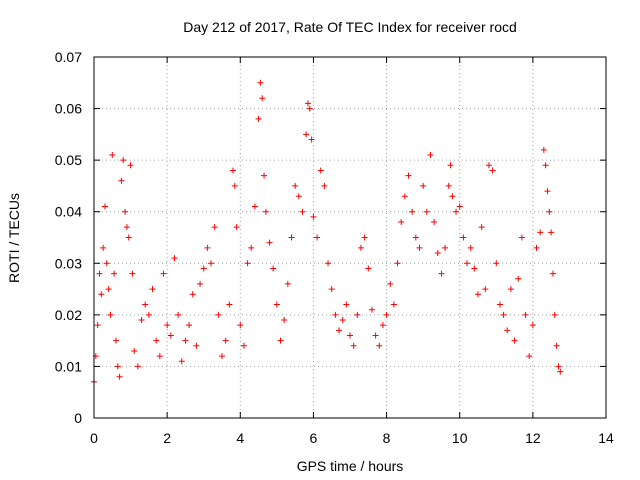  I want to click on x-tick-label: 4, so click(240, 438).